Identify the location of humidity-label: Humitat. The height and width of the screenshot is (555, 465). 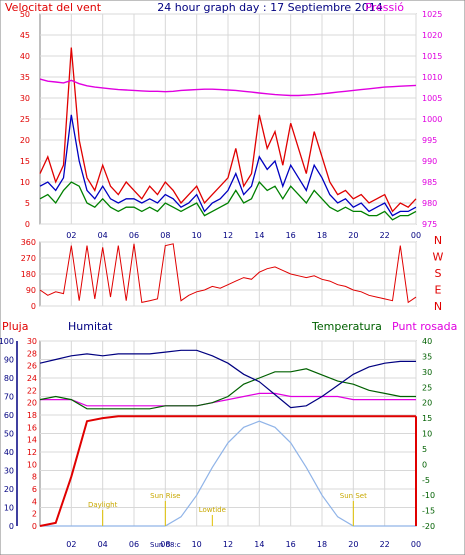
(90, 326).